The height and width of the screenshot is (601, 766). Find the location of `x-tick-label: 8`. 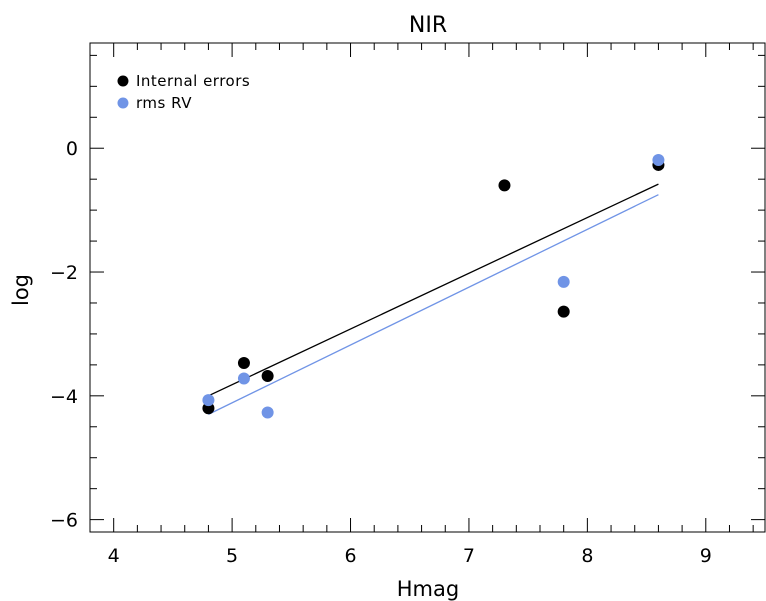

x-tick-label: 8 is located at coordinates (587, 556).